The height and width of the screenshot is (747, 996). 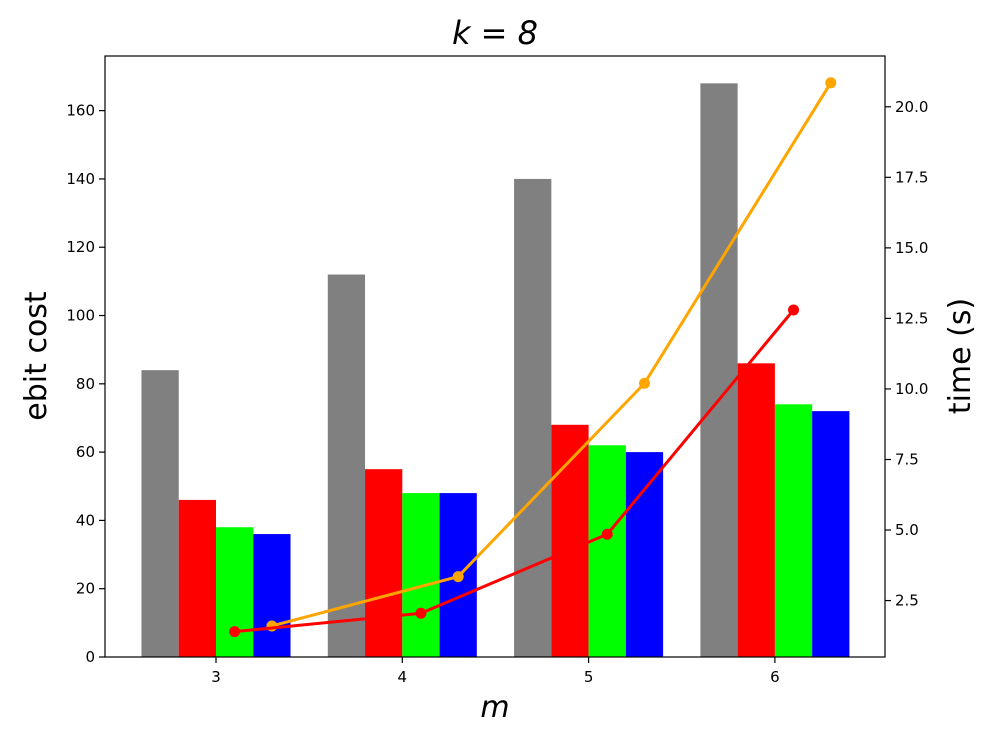 What do you see at coordinates (907, 459) in the screenshot?
I see `y2-tick-label: 7.5` at bounding box center [907, 459].